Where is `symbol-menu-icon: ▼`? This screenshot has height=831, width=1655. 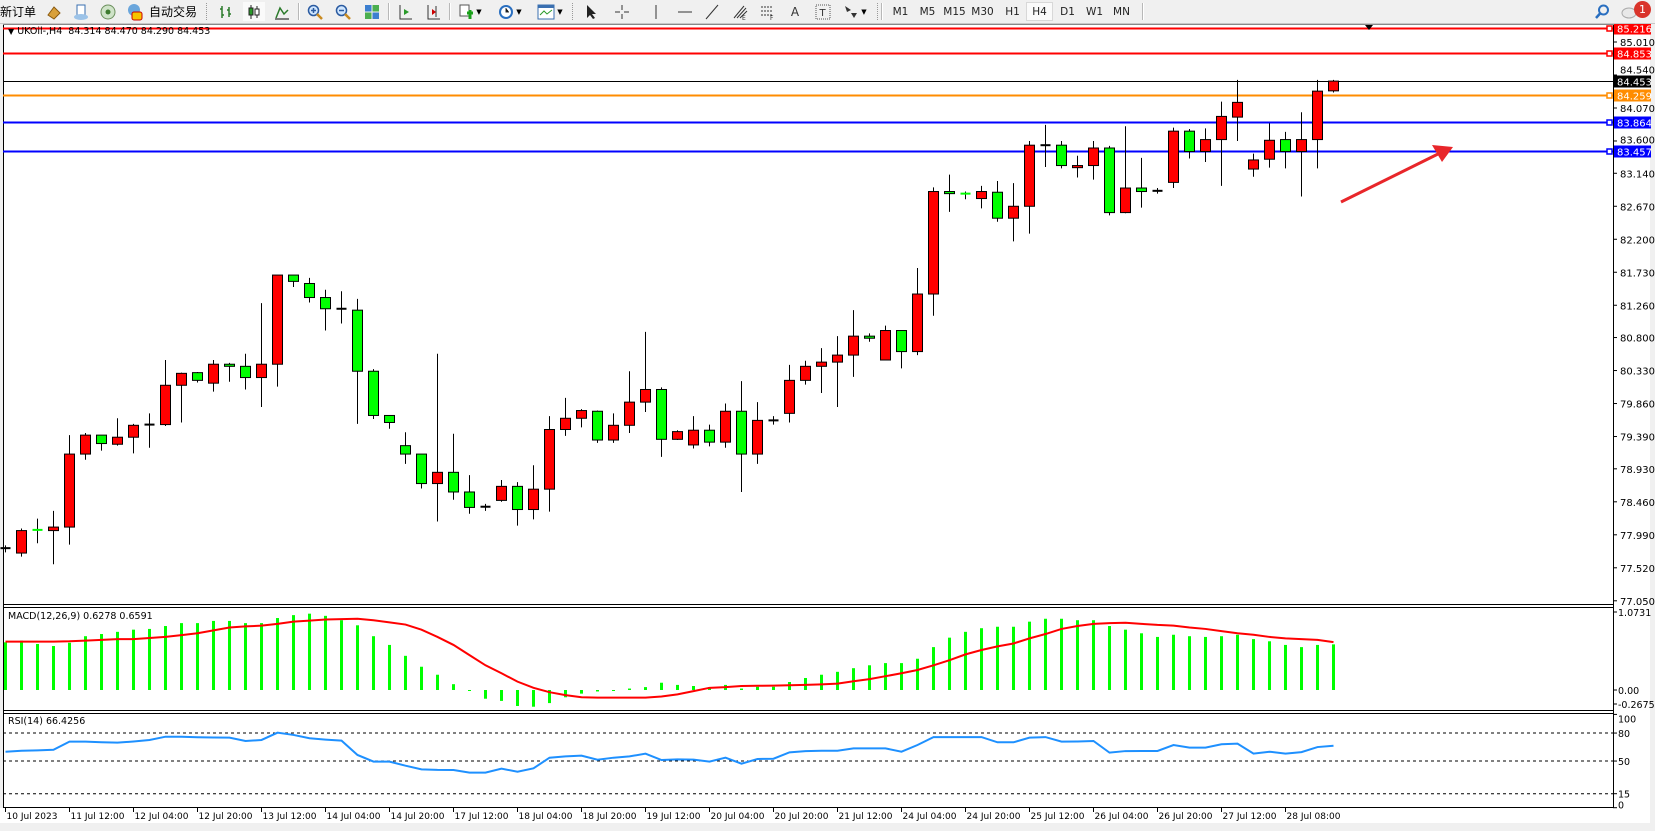
symbol-menu-icon: ▼ is located at coordinates (11, 31).